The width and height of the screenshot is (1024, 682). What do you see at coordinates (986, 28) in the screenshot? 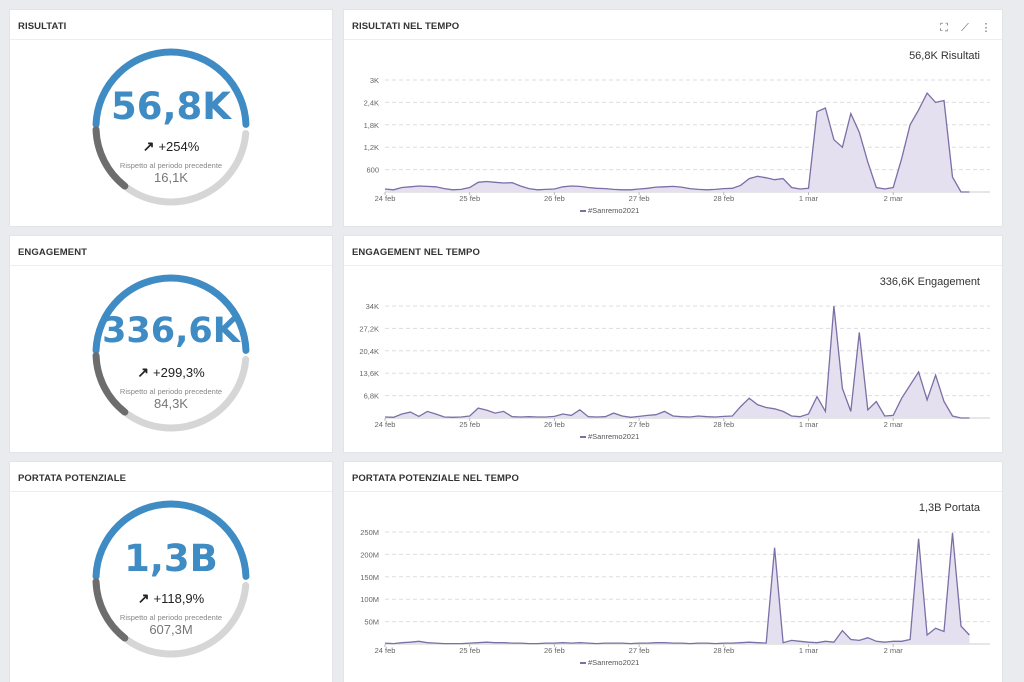
I see `more-vertical-icon: ⋮` at bounding box center [986, 28].